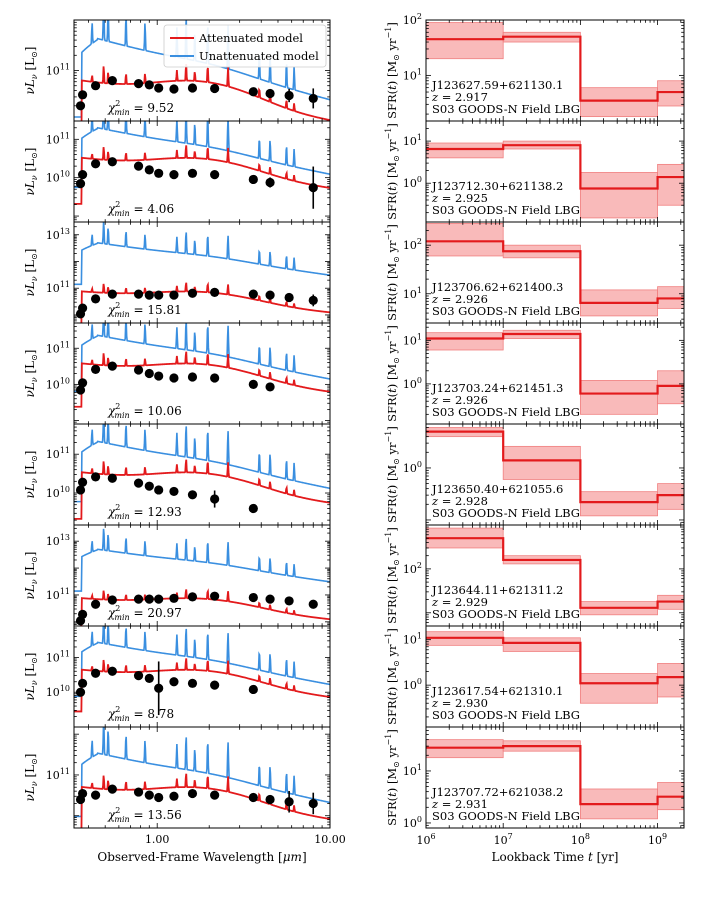 This screenshot has height=900, width=720. What do you see at coordinates (202, 685) in the screenshot?
I see `attenuated-model-line` at bounding box center [202, 685].